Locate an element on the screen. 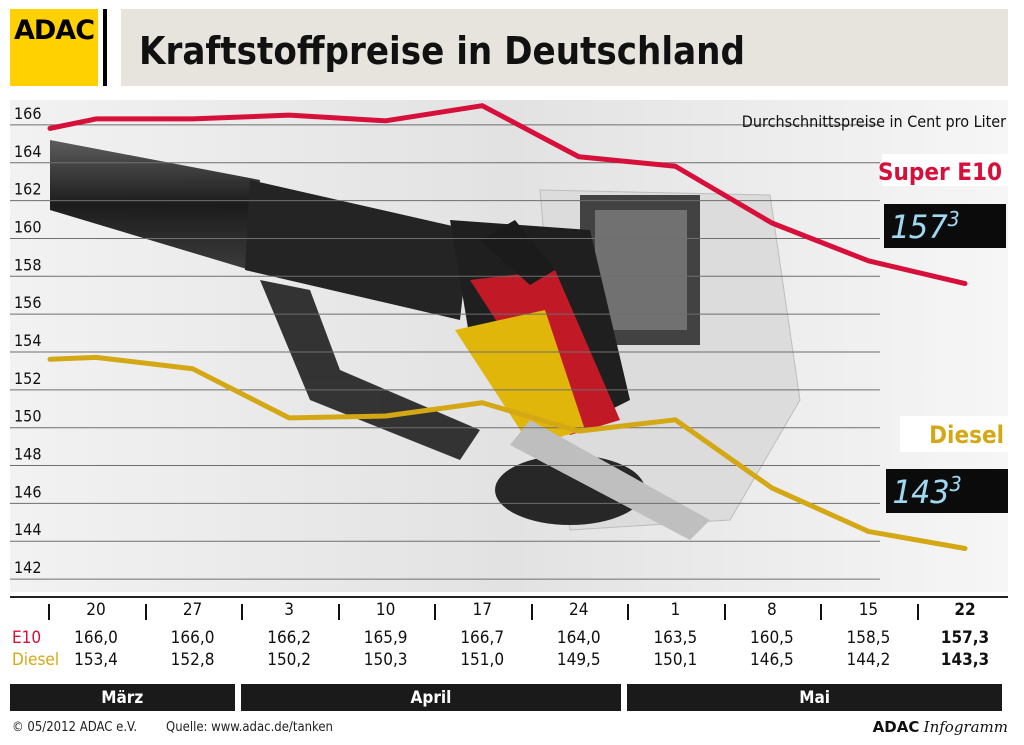 The width and height of the screenshot is (1024, 745). copyright: © 05/2012 ADAC e.V. is located at coordinates (75, 727).